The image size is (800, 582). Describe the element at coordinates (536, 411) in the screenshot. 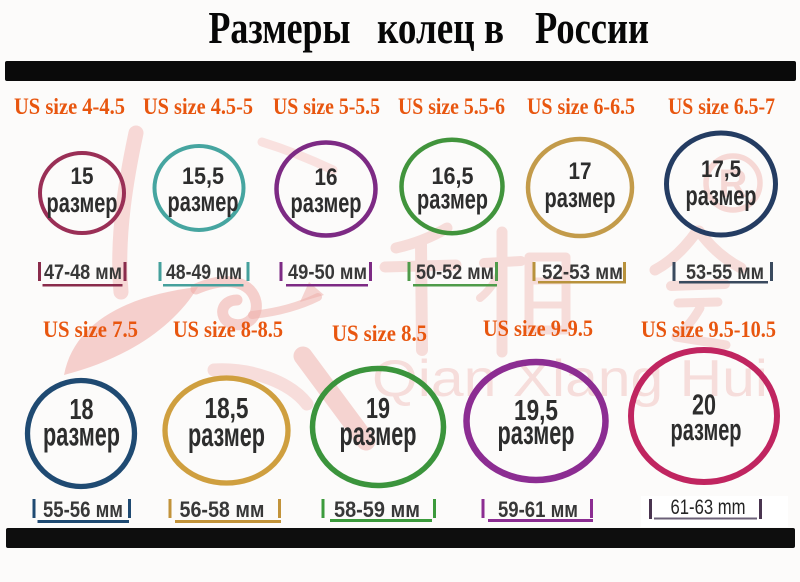

I see `svg-text: 19,5` at that location.